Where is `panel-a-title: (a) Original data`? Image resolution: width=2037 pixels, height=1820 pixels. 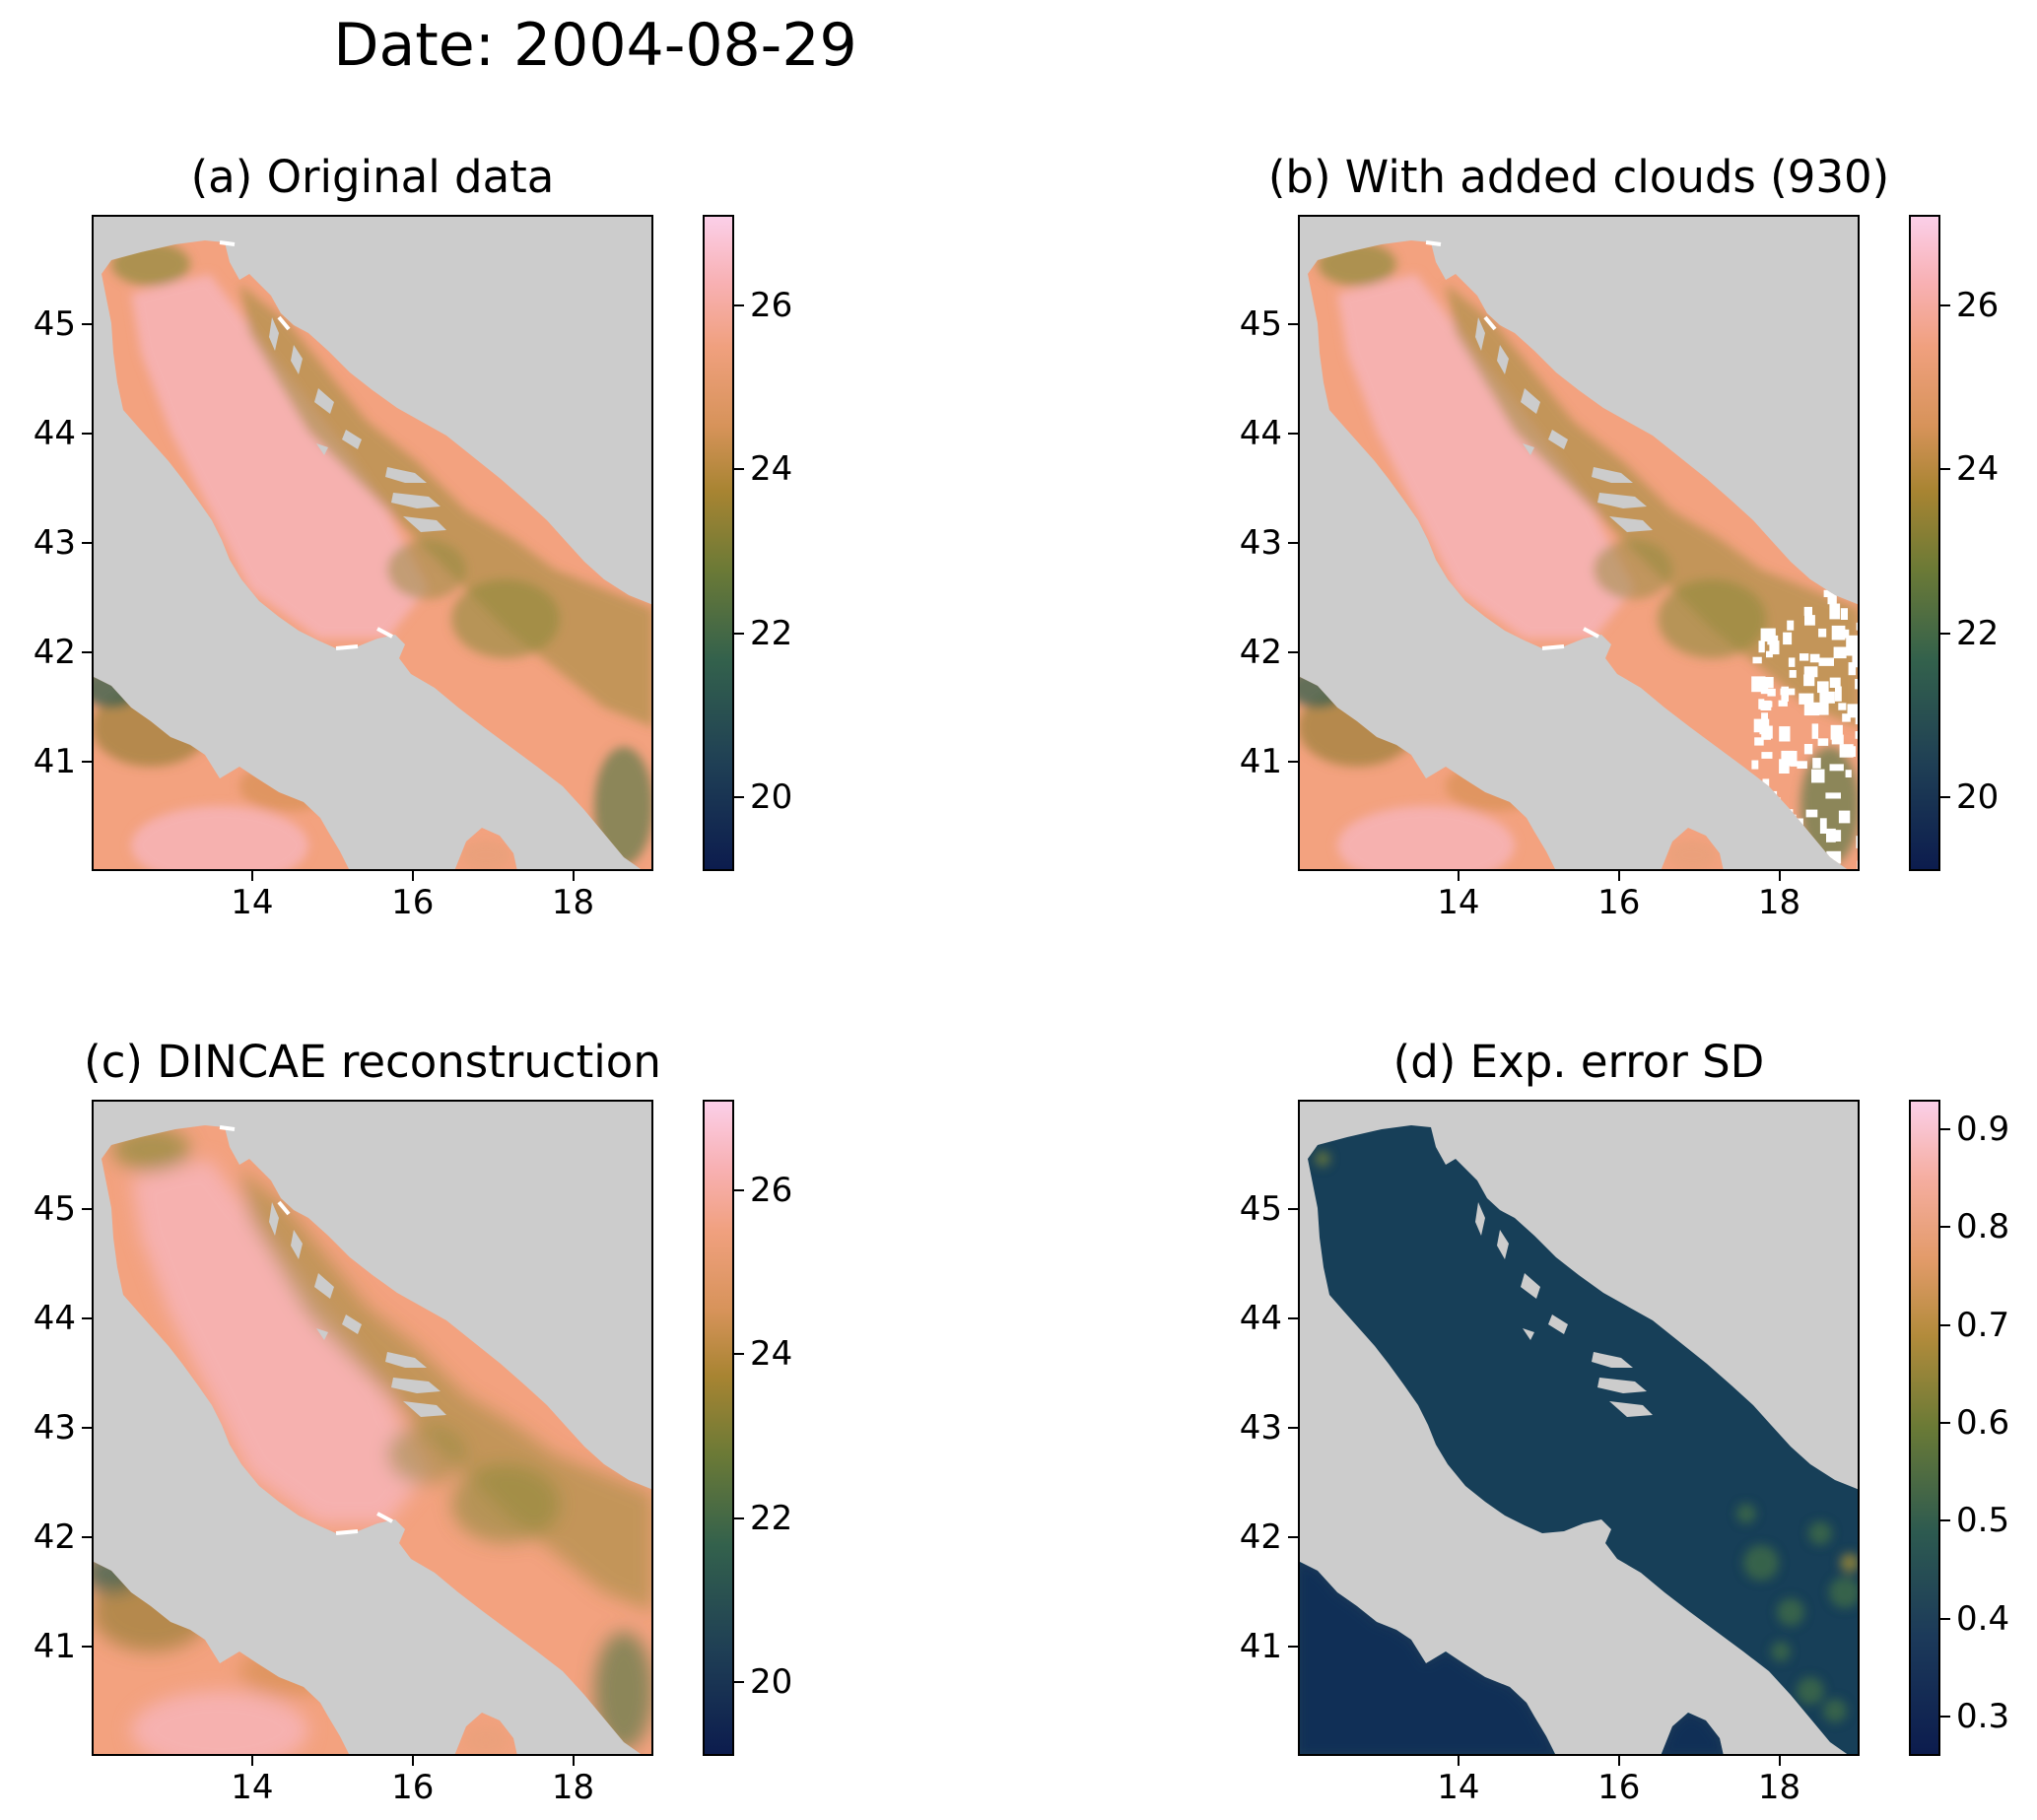 panel-a-title: (a) Original data is located at coordinates (372, 177).